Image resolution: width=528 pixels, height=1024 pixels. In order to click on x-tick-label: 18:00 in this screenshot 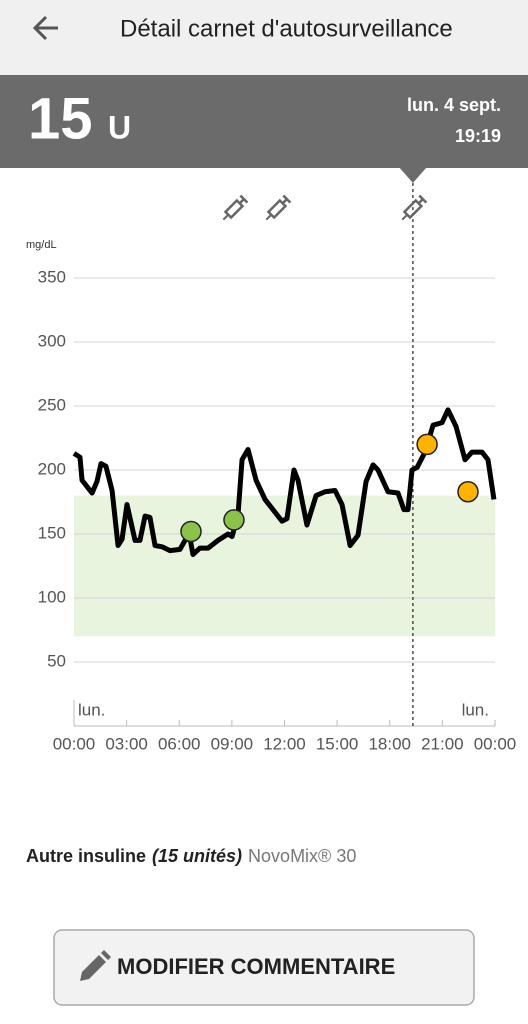, I will do `click(389, 743)`.